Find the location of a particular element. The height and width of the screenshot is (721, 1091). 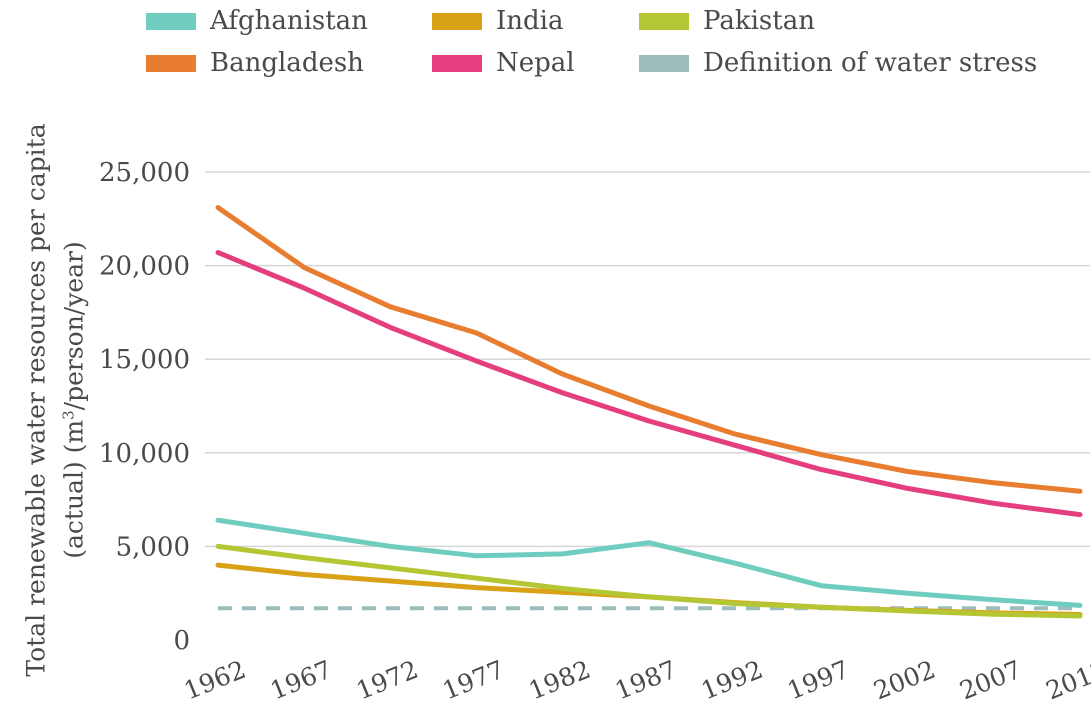

x-tick-label: 2002 is located at coordinates (904, 680).